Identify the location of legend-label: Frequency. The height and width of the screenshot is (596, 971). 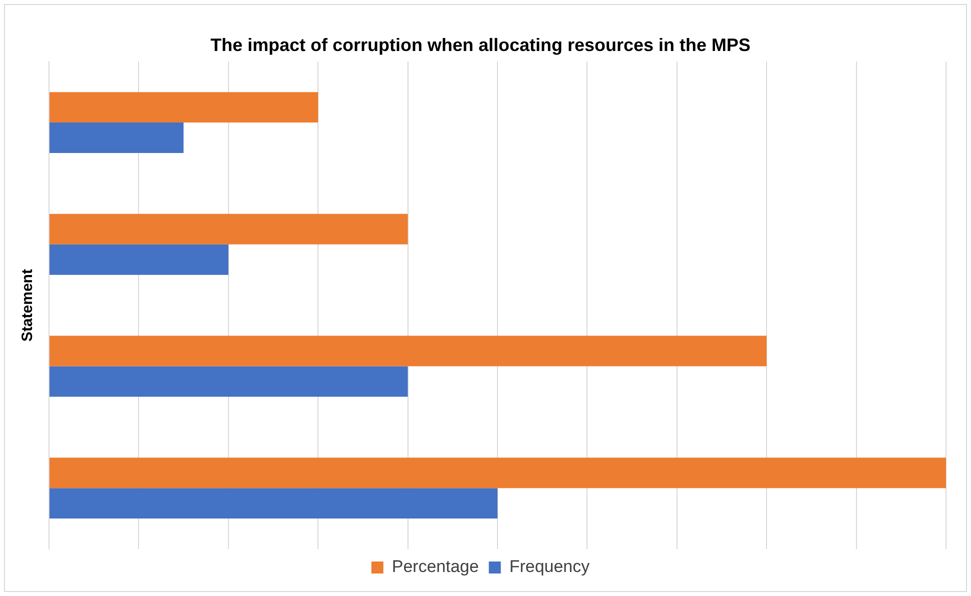
(549, 566).